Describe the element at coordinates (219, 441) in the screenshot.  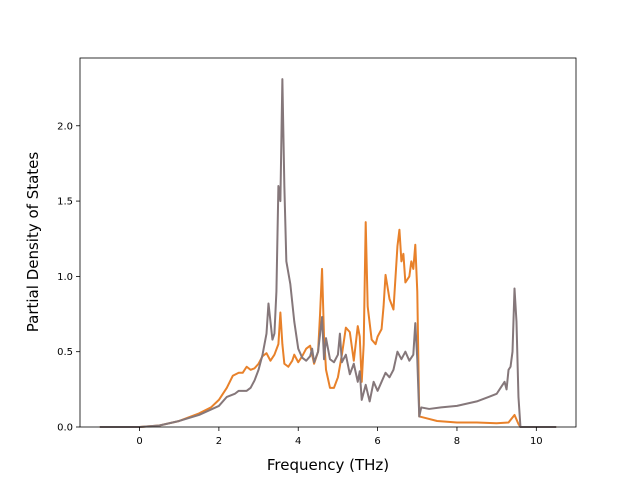
I see `x-tick-label: 2` at that location.